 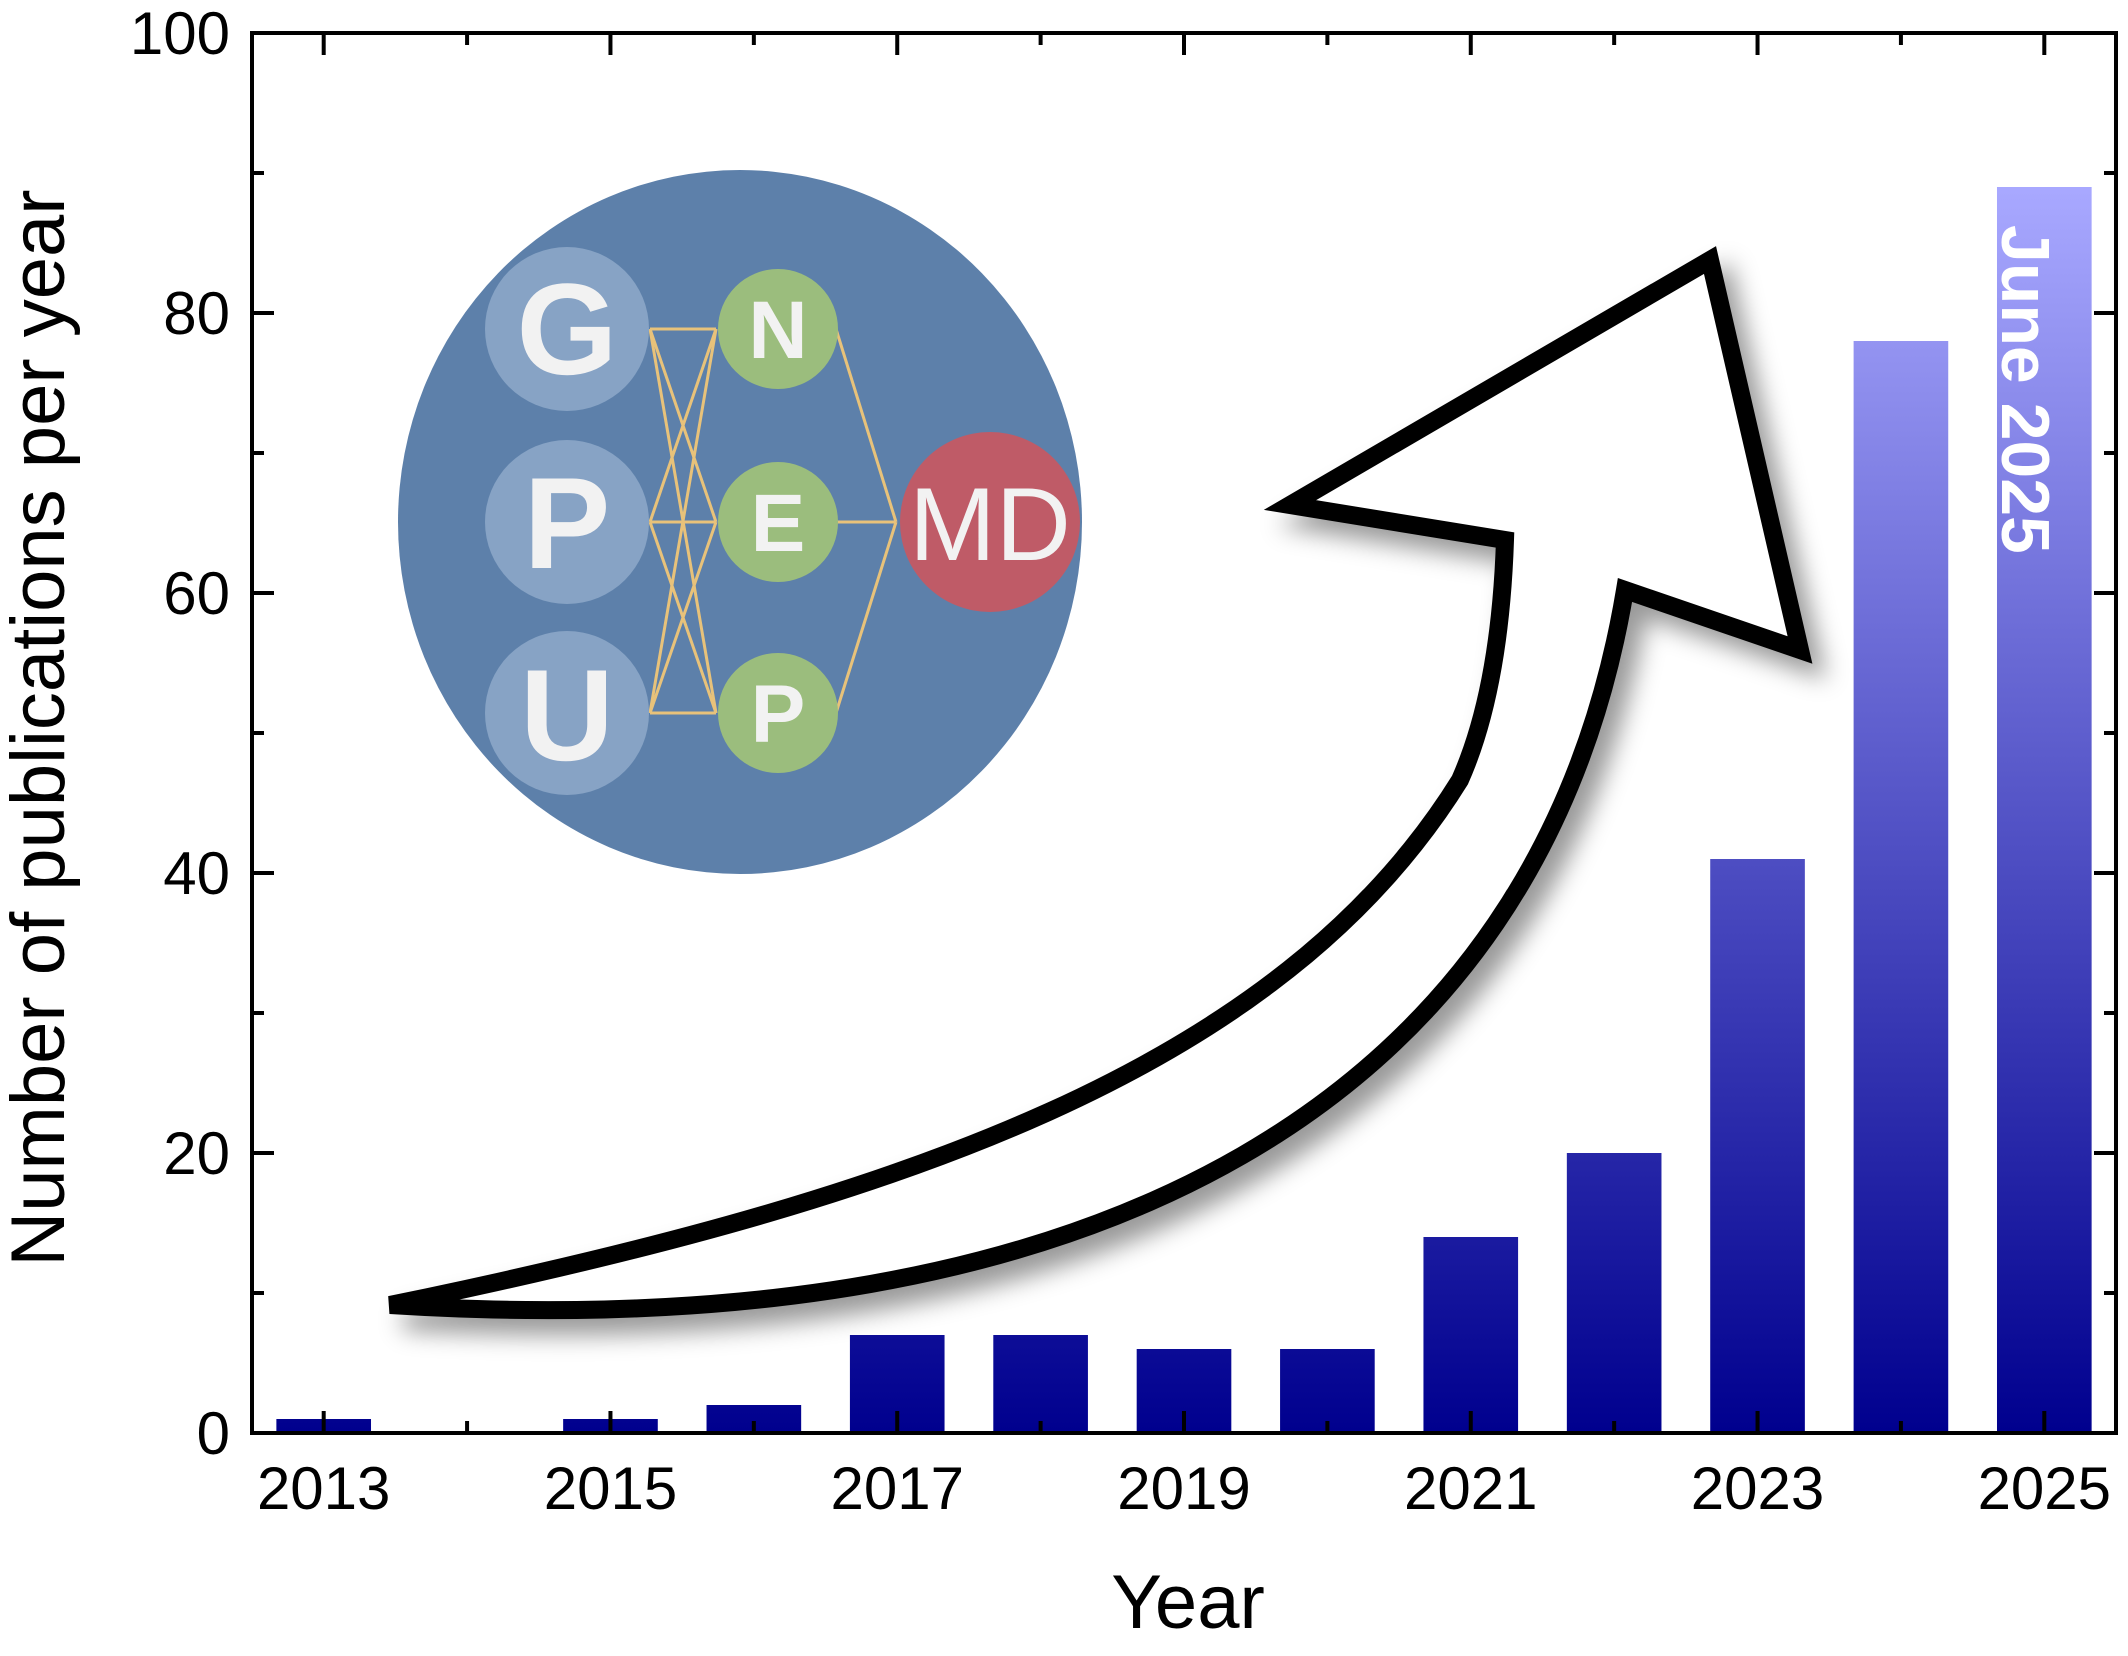 I want to click on bar-2025, so click(x=2044, y=810).